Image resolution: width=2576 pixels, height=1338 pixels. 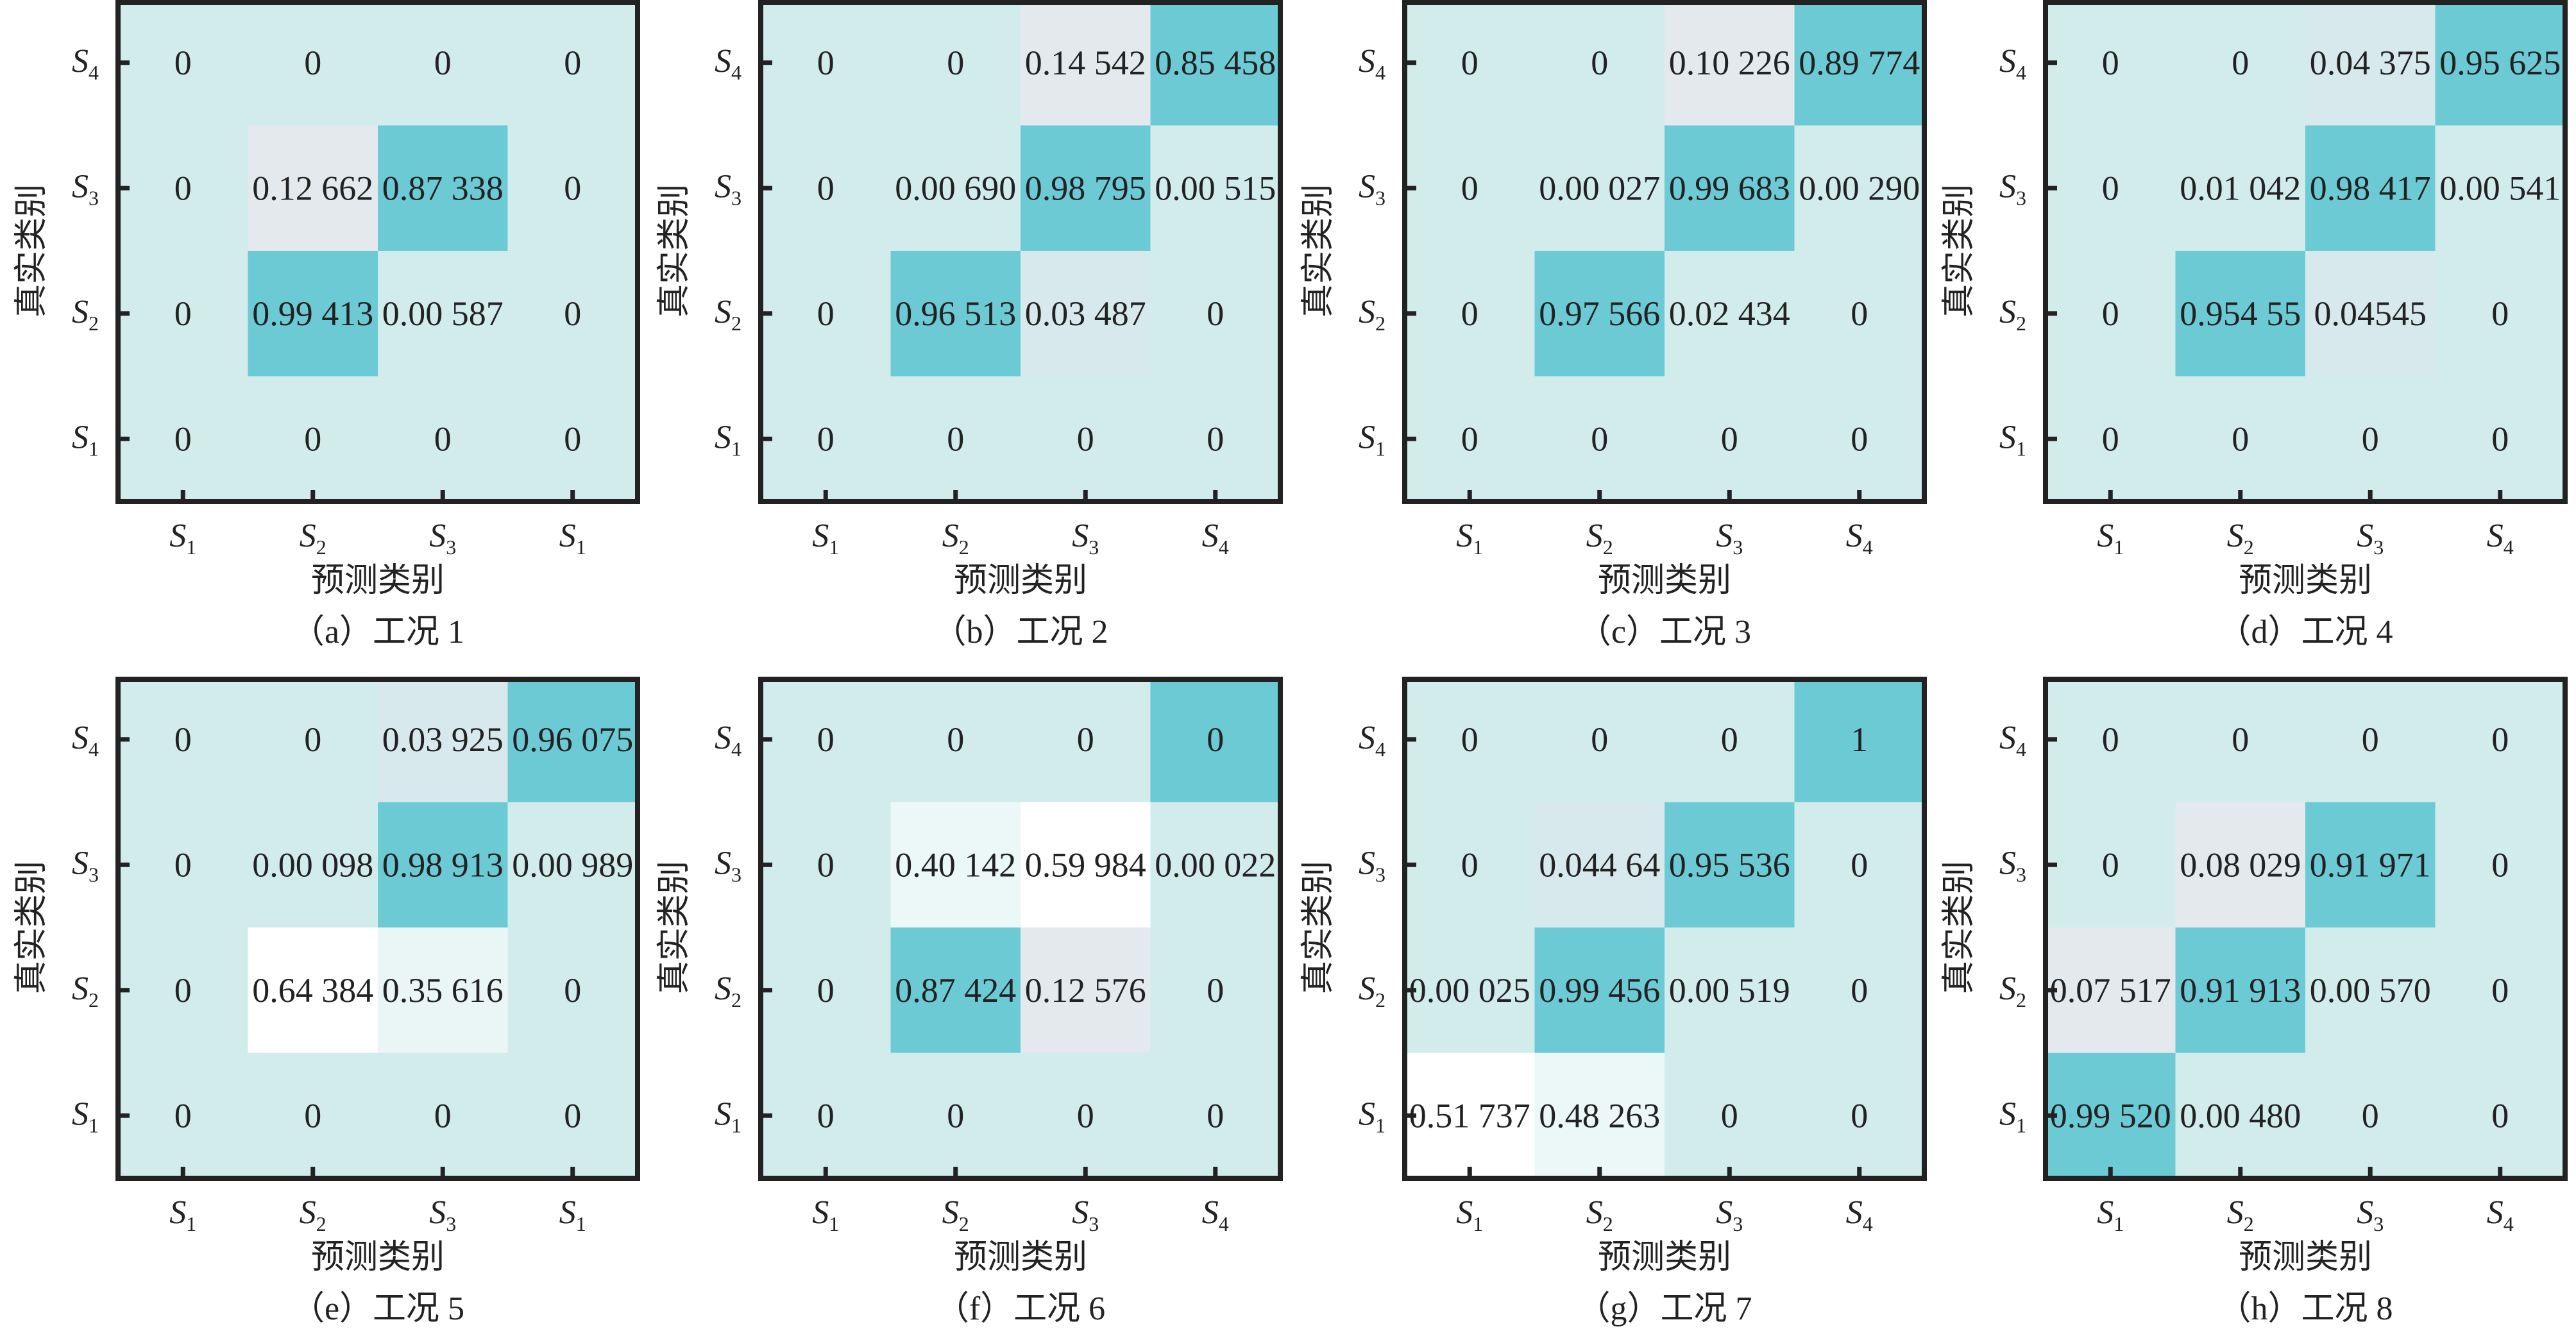 I want to click on panel-caption: （a）工况 1, so click(x=377, y=632).